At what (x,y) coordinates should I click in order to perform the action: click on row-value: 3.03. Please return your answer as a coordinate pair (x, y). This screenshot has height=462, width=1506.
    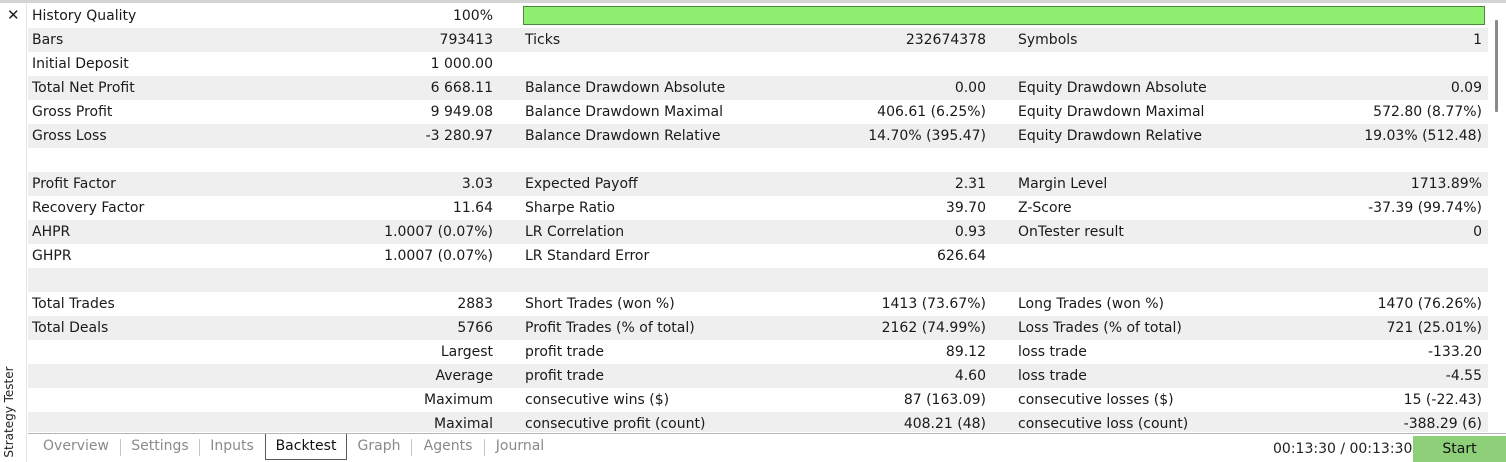
    Looking at the image, I should click on (477, 184).